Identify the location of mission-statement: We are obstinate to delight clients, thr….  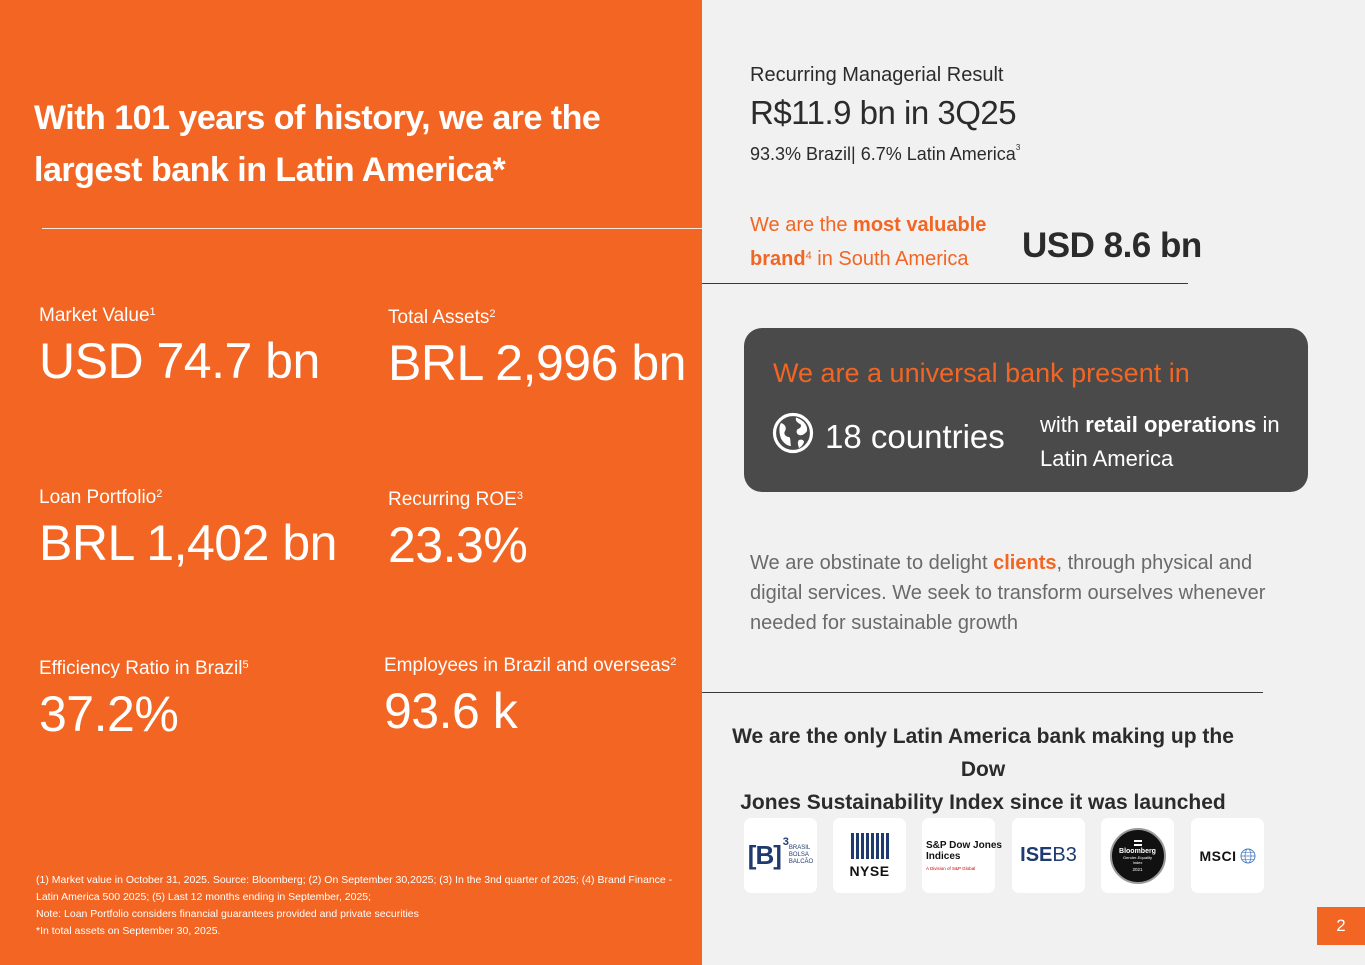
(1020, 593).